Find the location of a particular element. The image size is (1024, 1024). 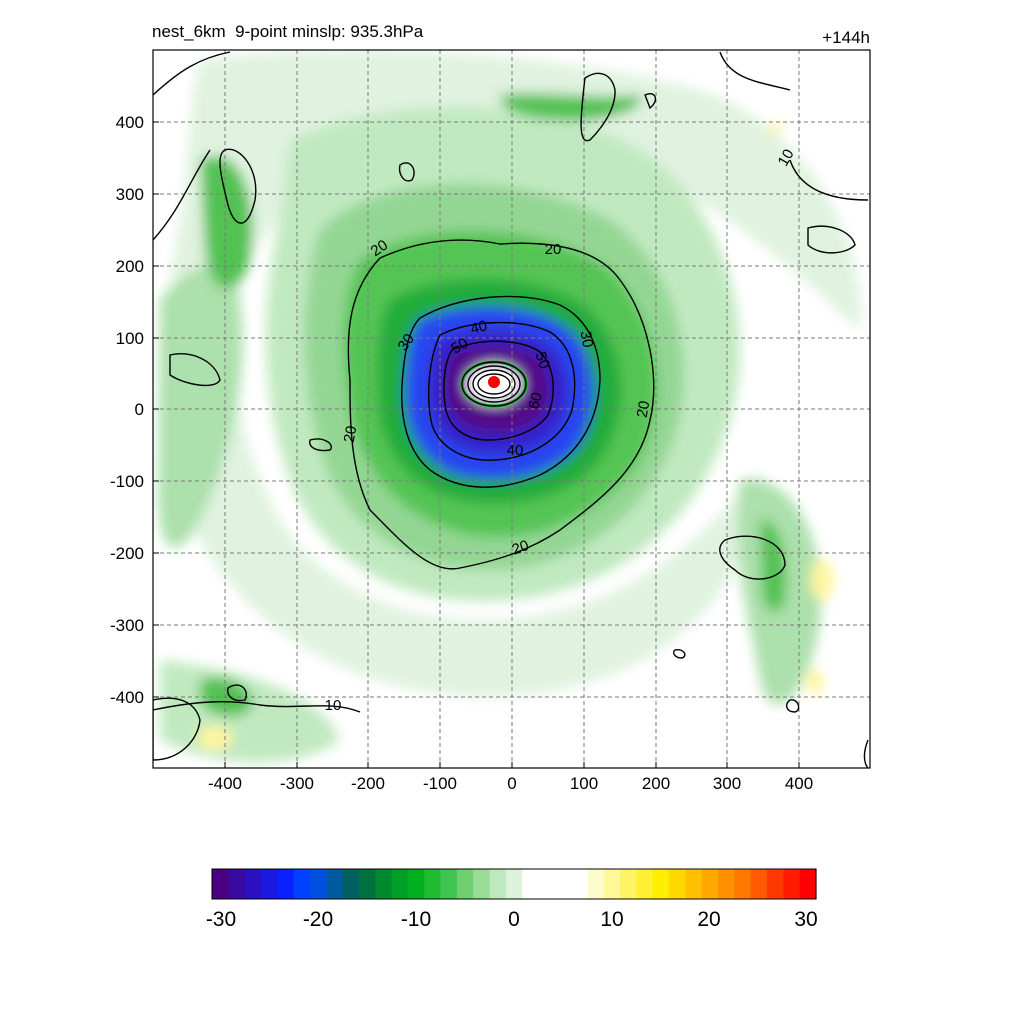

x-tick-label: 300 is located at coordinates (727, 783).